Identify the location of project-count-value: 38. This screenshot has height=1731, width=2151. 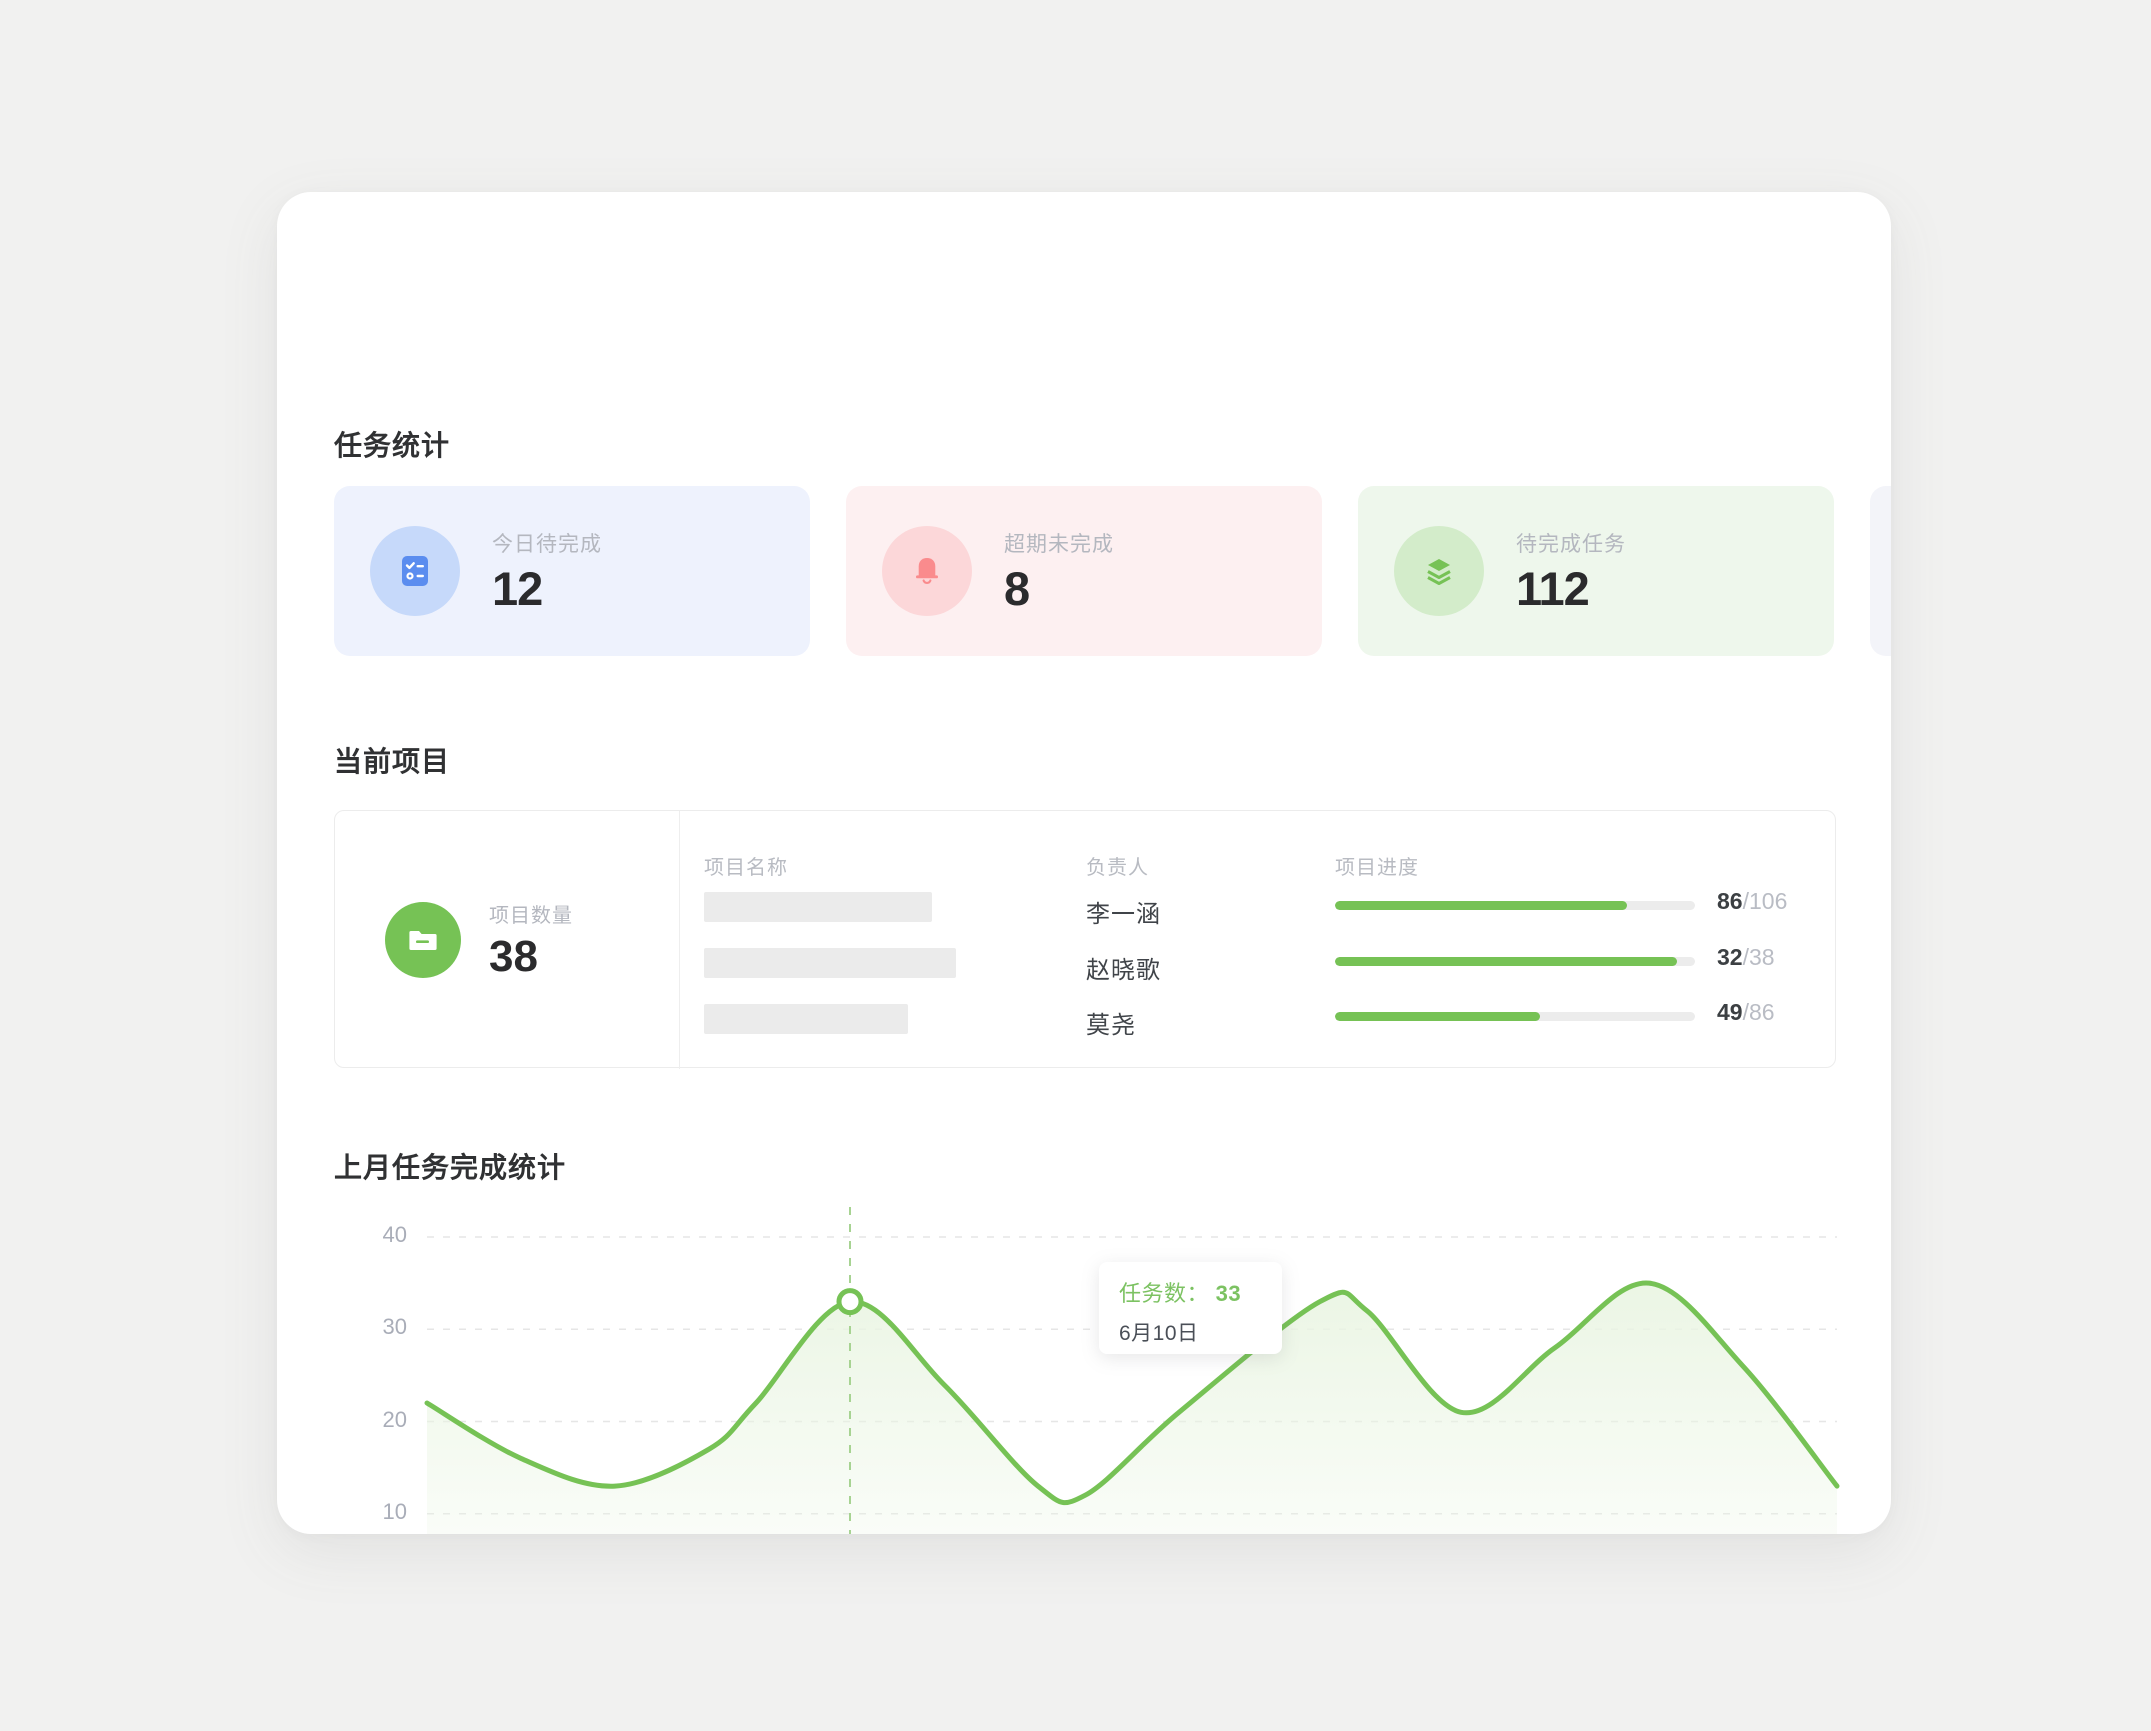
(513, 957).